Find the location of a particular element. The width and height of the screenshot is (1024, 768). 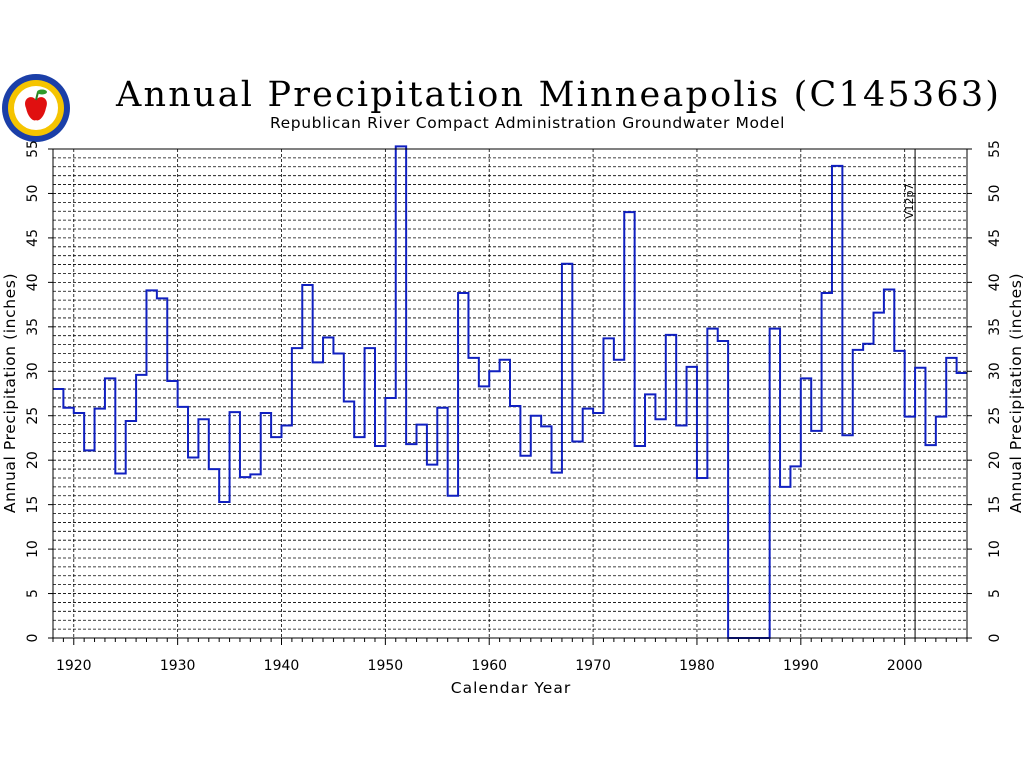

y-tick-label-right: 0 is located at coordinates (995, 638).